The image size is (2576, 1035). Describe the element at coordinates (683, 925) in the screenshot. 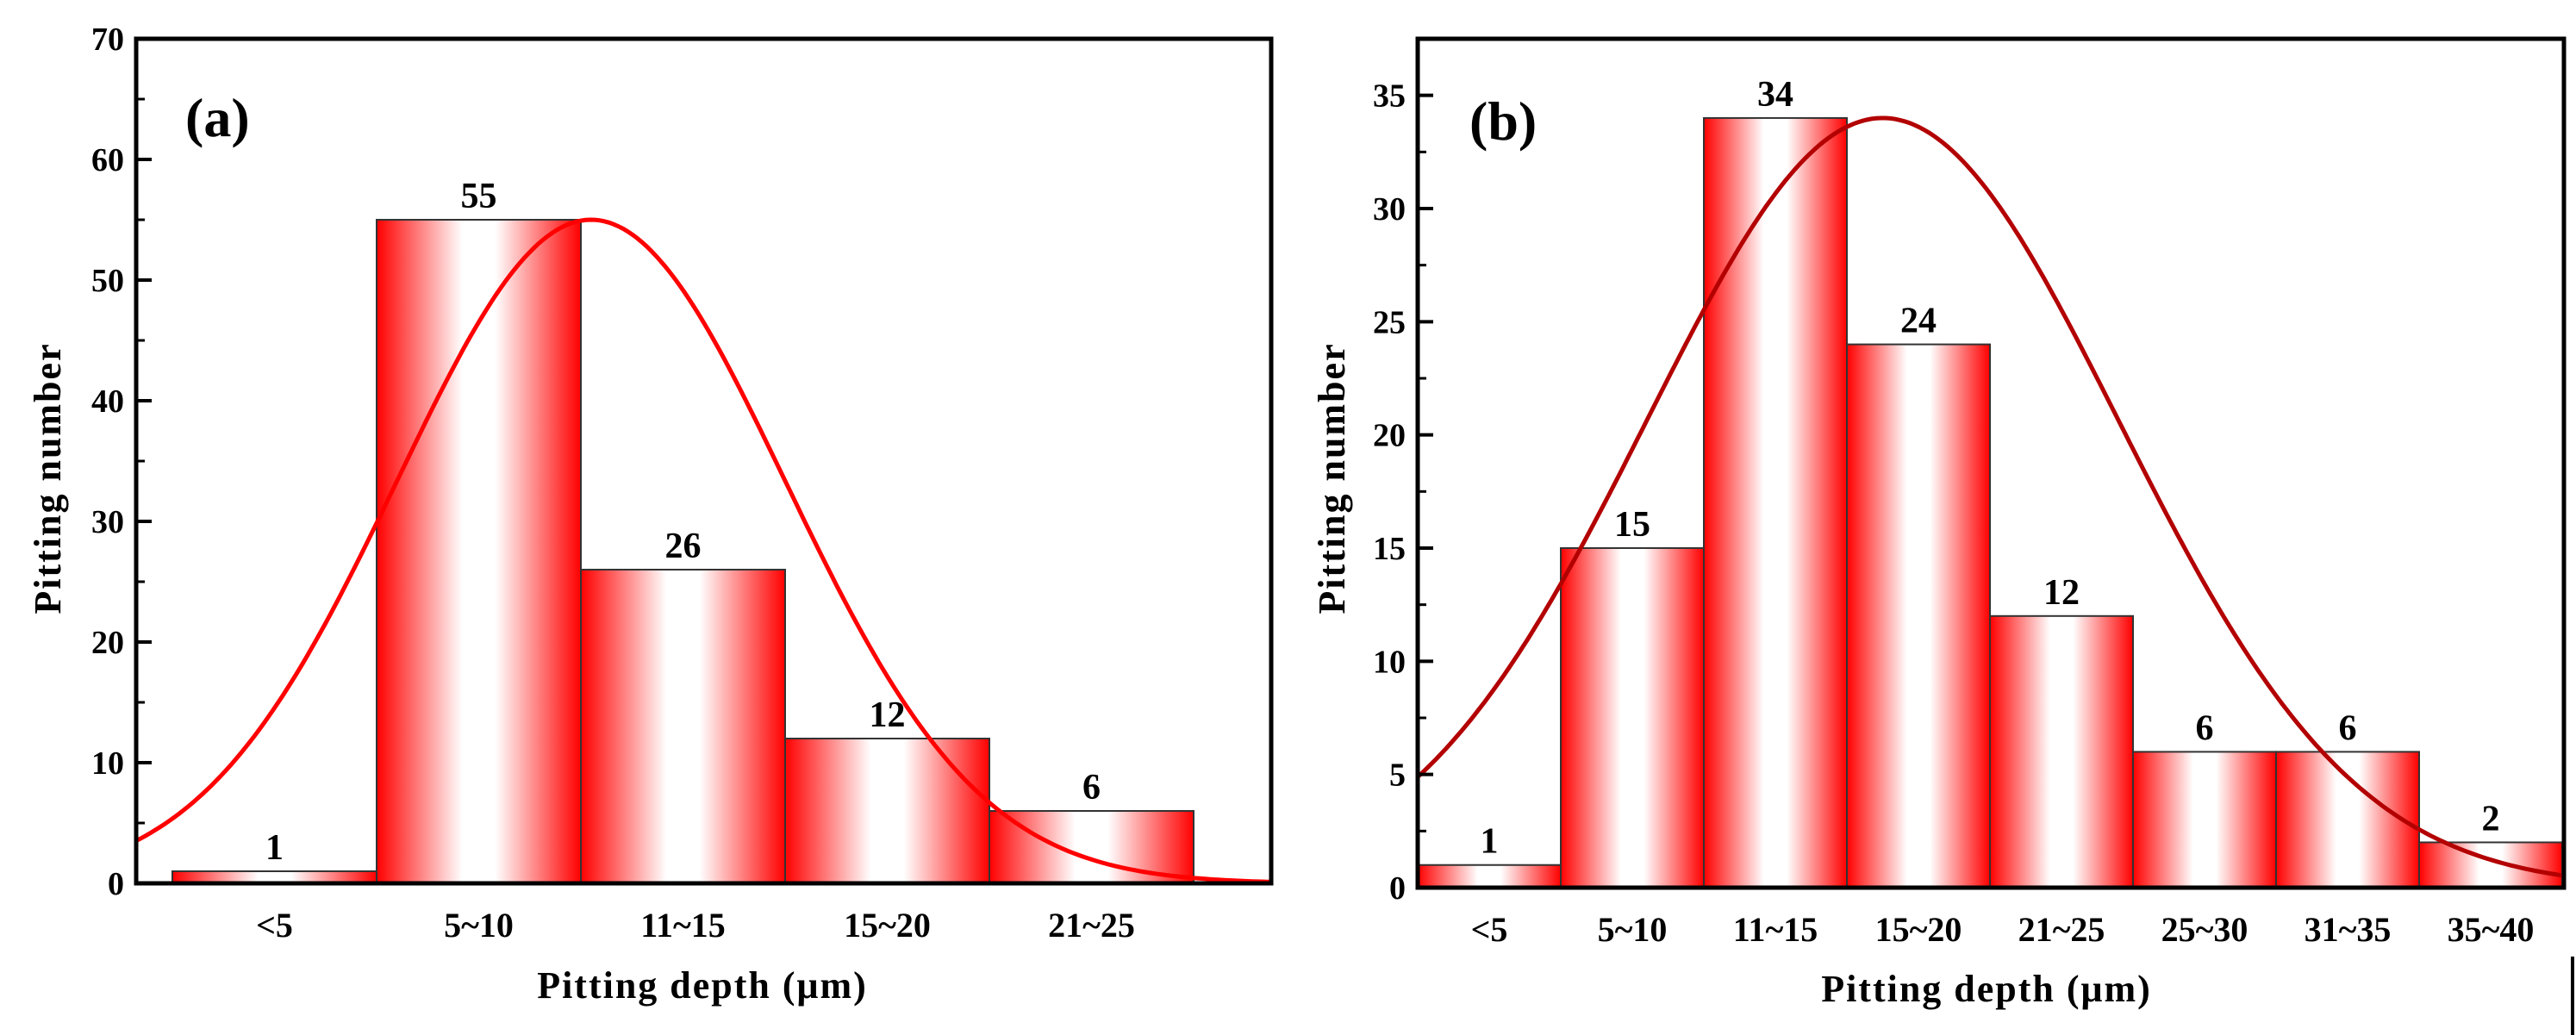

I see `panel-a-x-tick-label-3: 11~15` at that location.